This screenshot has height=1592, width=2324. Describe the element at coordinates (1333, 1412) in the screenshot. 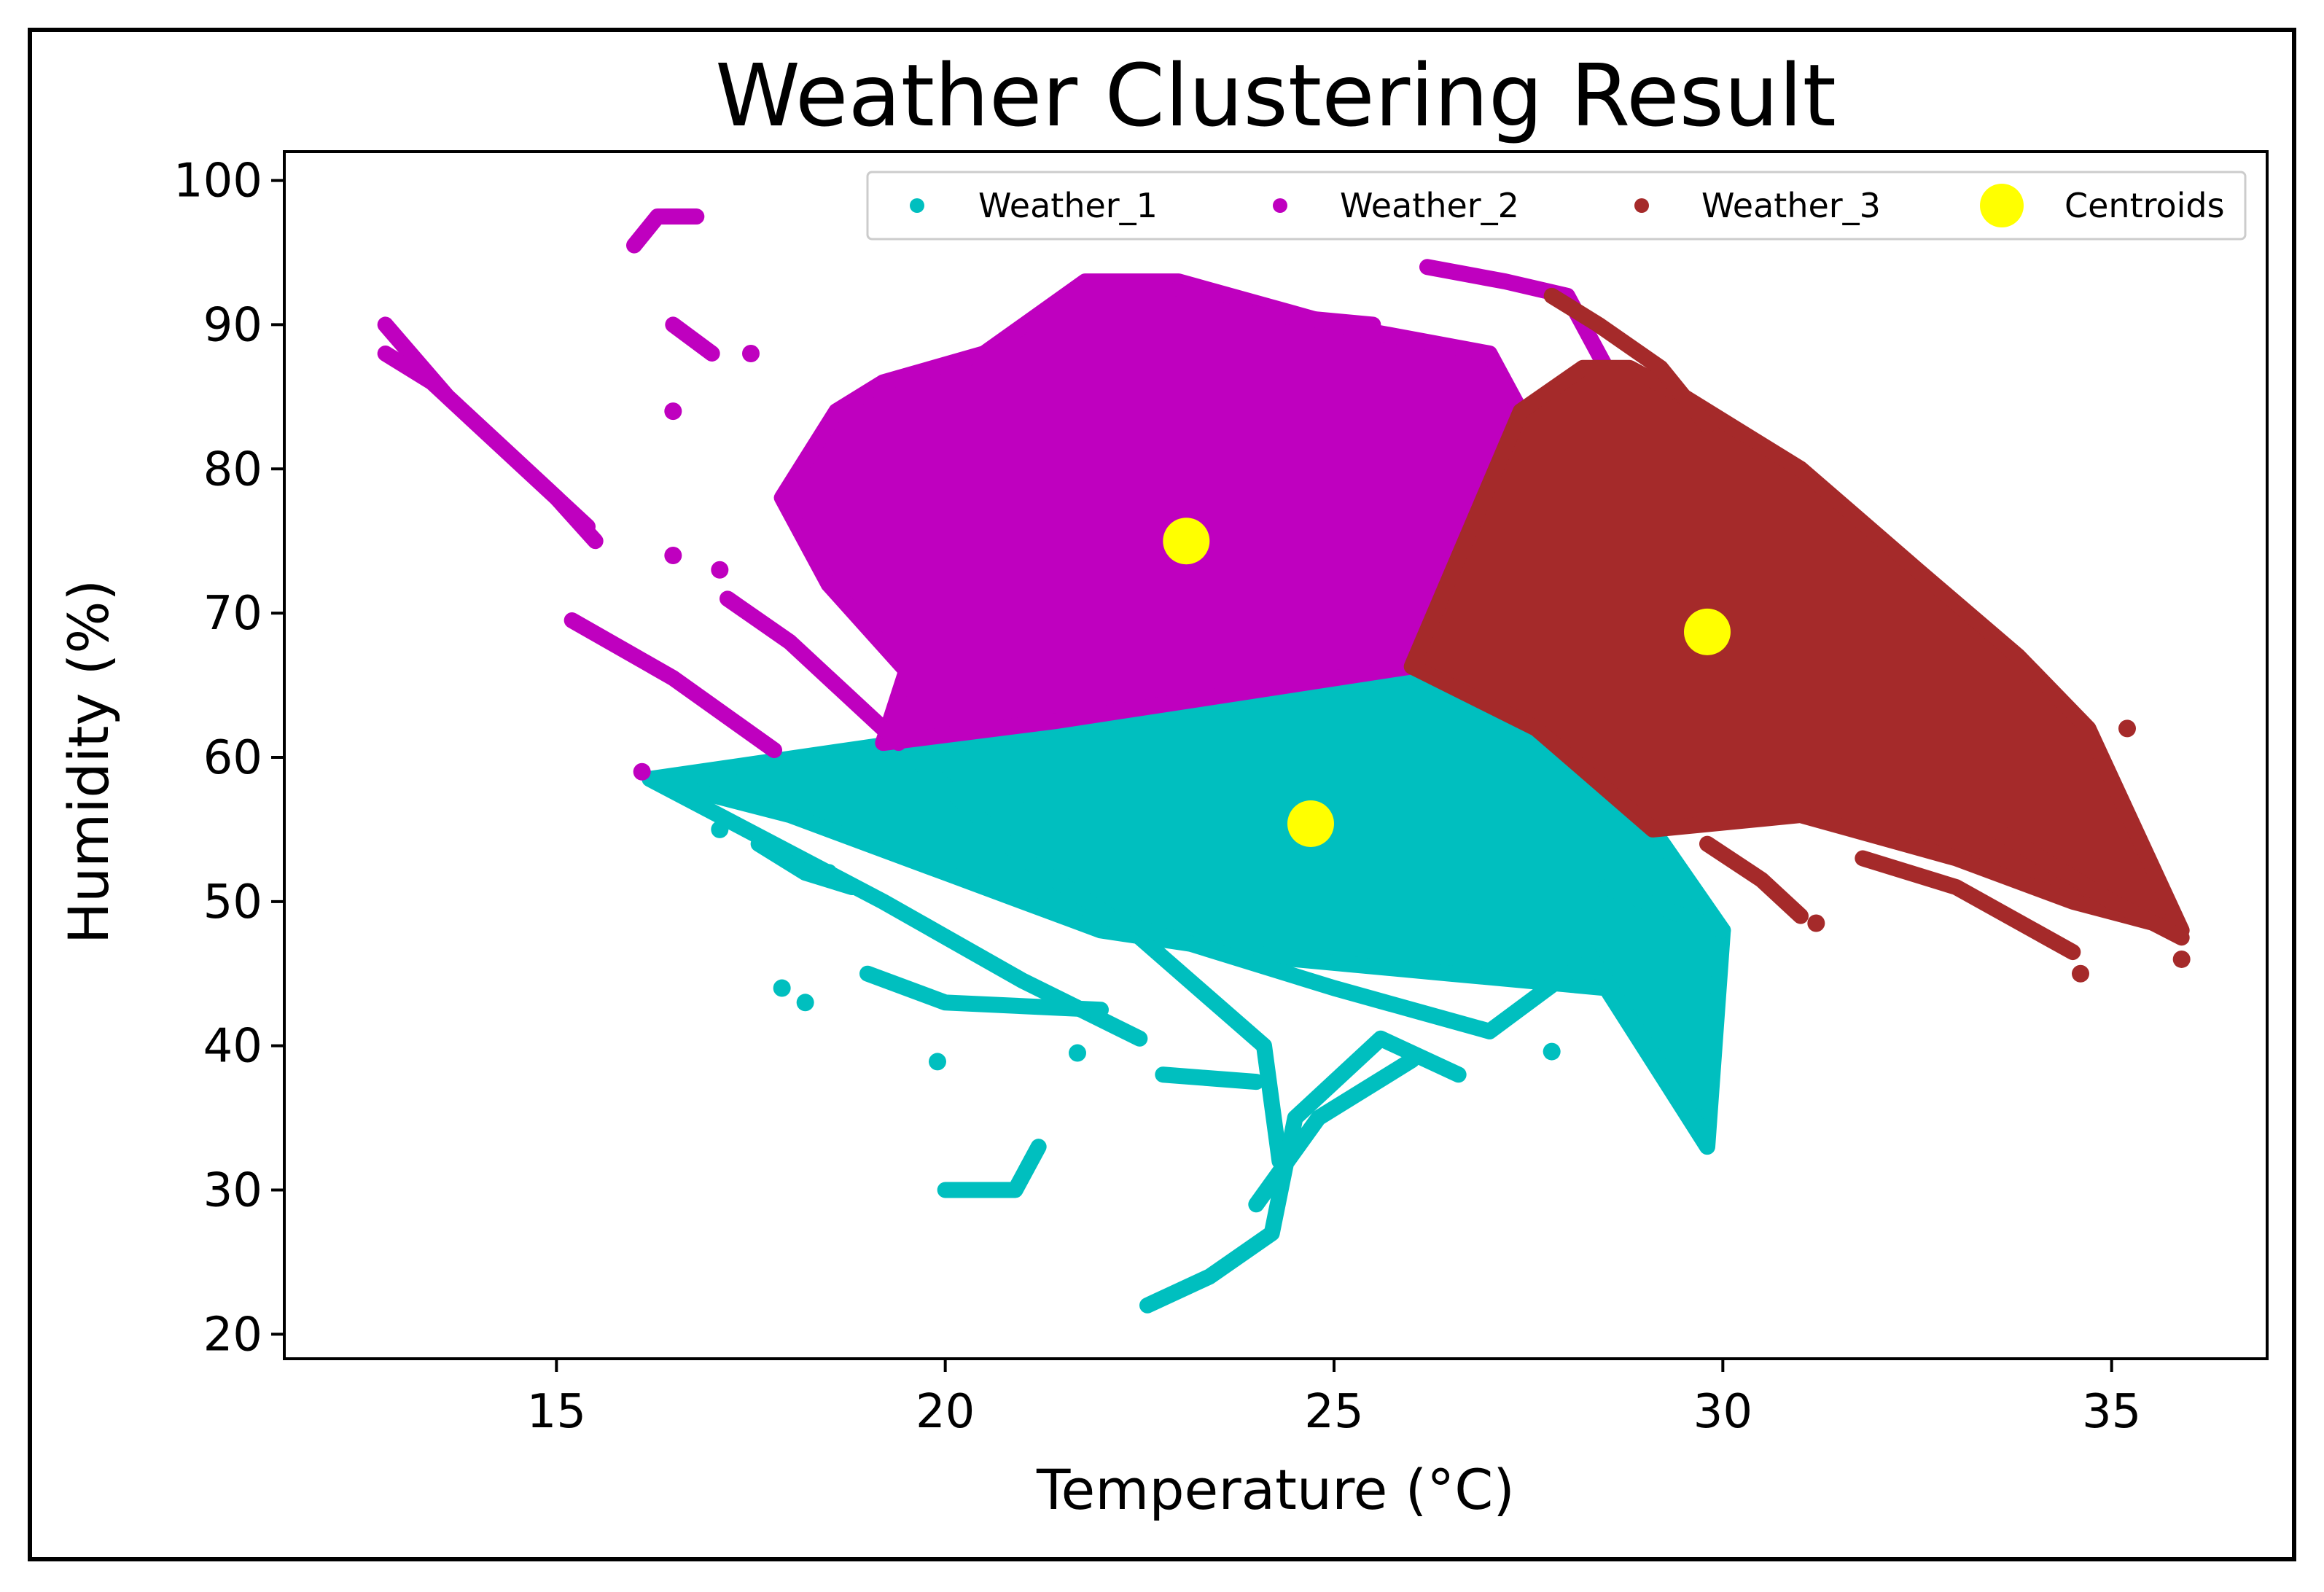

I see `x-tick-label: 25` at that location.